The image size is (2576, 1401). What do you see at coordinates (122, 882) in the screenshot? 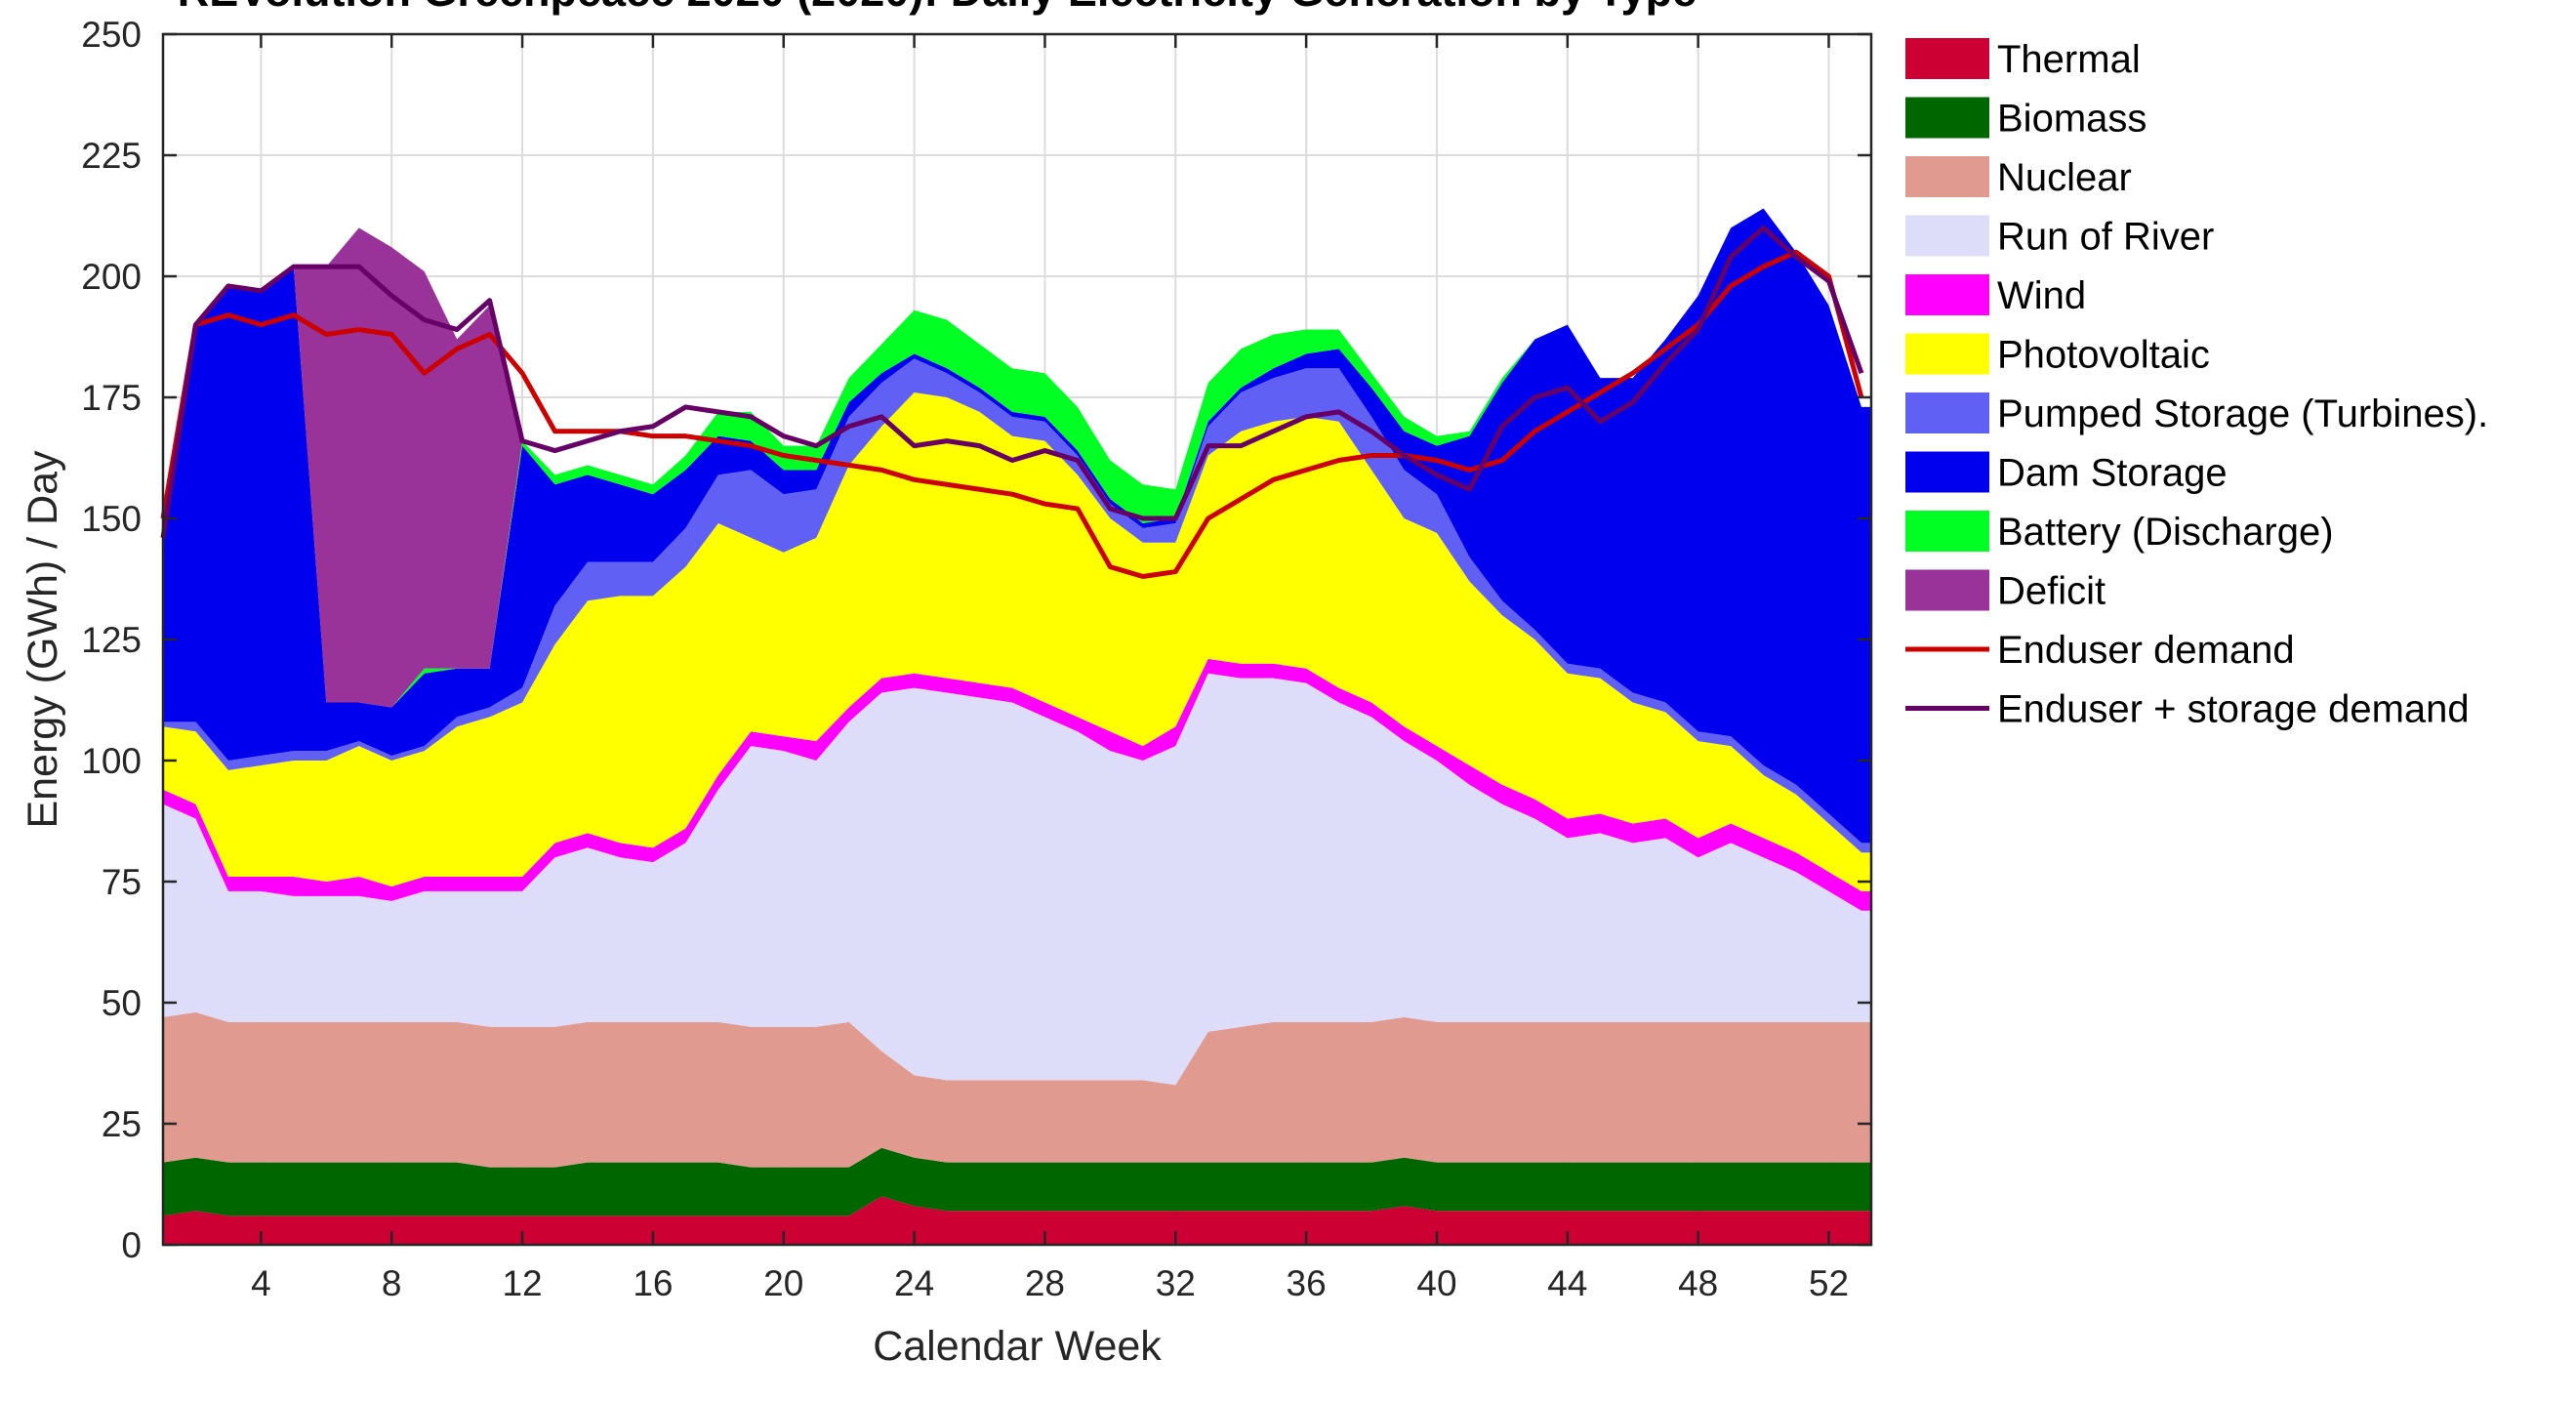
I see `y-tick-label: 75` at bounding box center [122, 882].